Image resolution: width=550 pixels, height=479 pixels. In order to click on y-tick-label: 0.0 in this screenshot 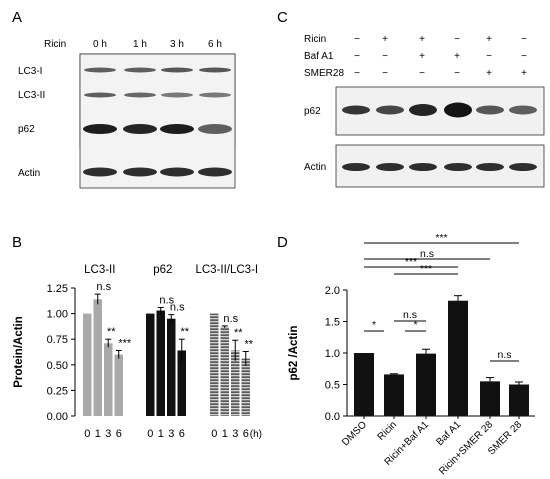, I will do `click(332, 417)`.